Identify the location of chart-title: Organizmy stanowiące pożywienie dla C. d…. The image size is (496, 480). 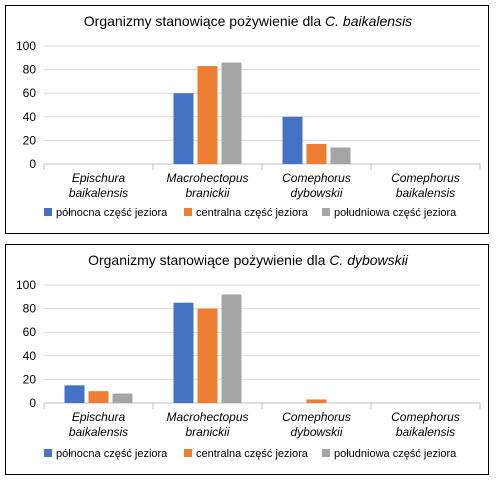
(248, 260).